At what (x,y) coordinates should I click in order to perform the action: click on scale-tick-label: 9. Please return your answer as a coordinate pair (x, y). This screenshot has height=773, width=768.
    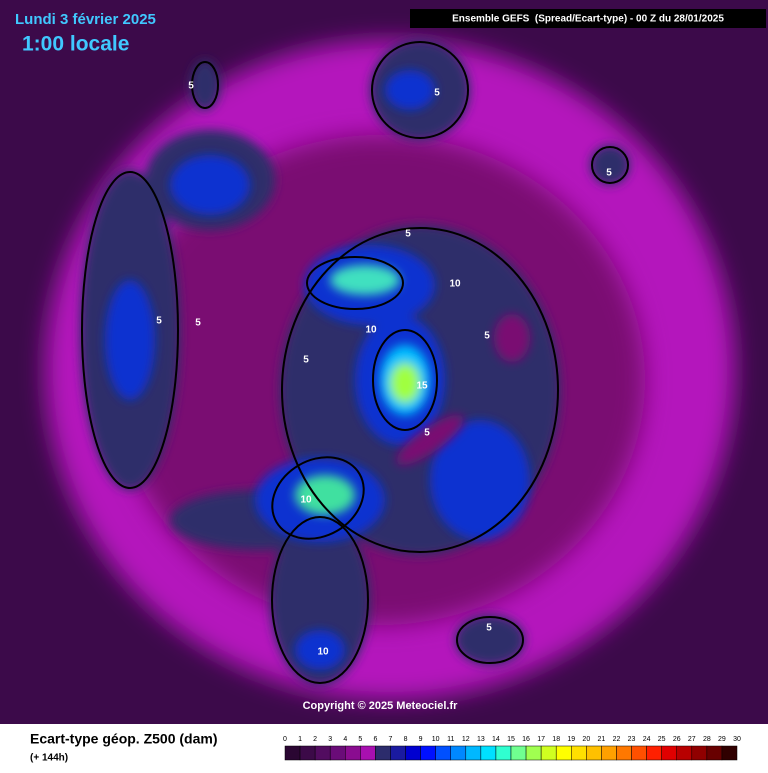
    Looking at the image, I should click on (421, 739).